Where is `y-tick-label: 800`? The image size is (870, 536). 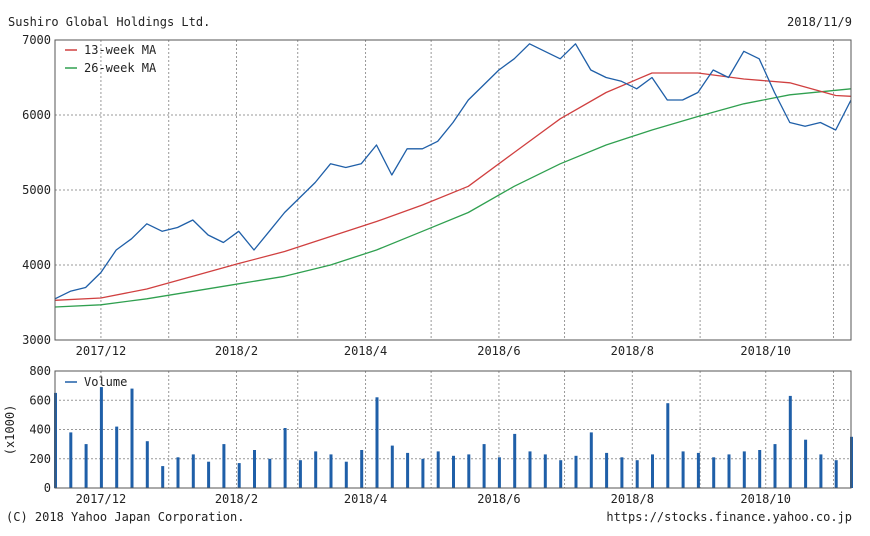 y-tick-label: 800 is located at coordinates (40, 371).